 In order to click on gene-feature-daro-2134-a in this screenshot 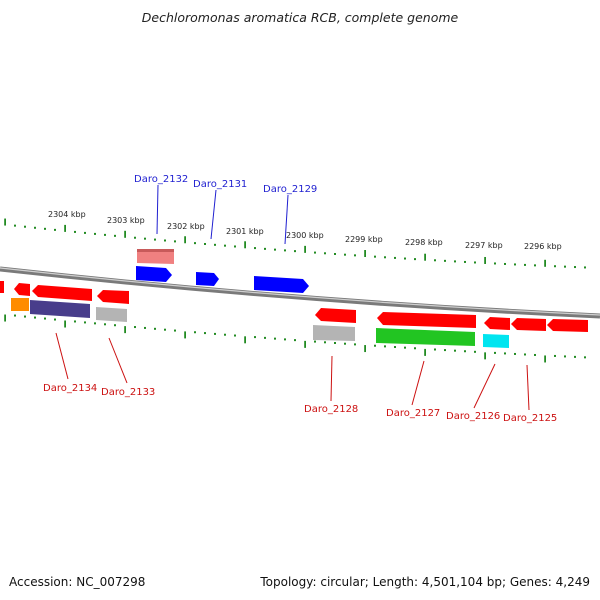, I will do `click(22, 289)`.